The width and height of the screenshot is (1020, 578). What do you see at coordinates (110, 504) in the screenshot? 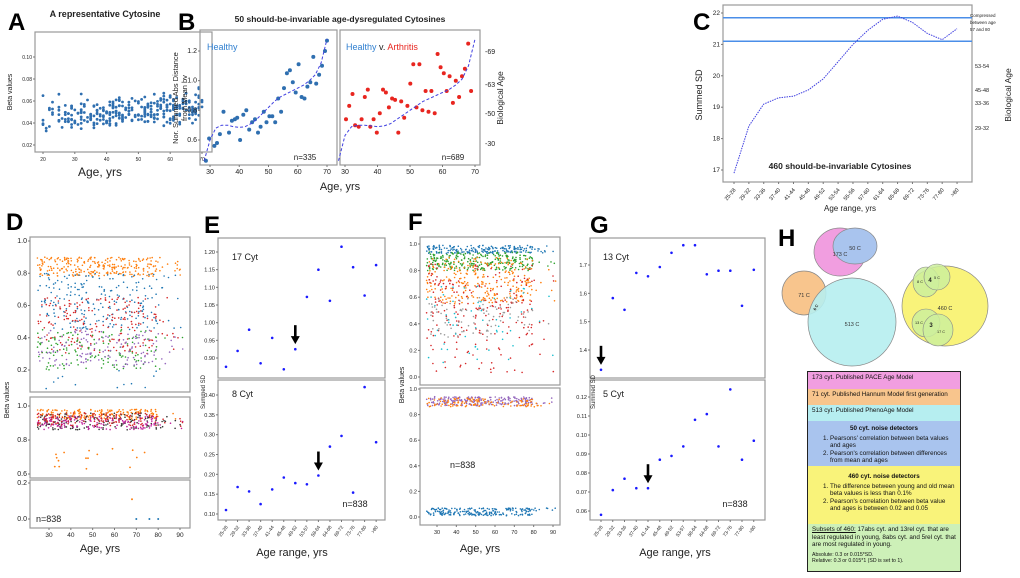
I see `panel-d-bottom-plot` at bounding box center [110, 504].